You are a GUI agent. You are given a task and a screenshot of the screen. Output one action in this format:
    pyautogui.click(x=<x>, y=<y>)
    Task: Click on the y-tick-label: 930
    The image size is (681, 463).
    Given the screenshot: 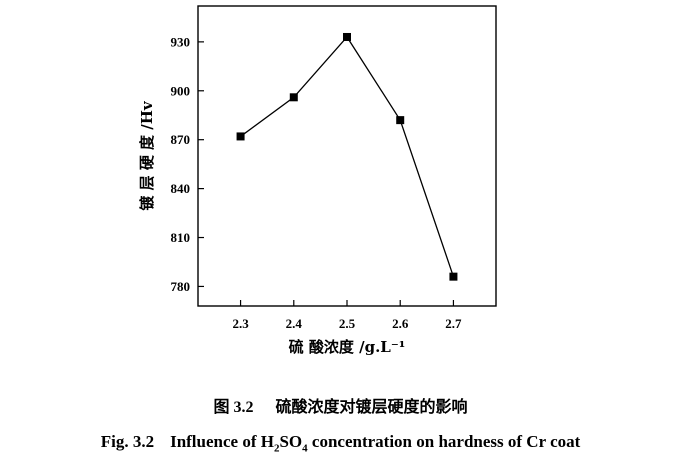 What is the action you would take?
    pyautogui.click(x=181, y=41)
    